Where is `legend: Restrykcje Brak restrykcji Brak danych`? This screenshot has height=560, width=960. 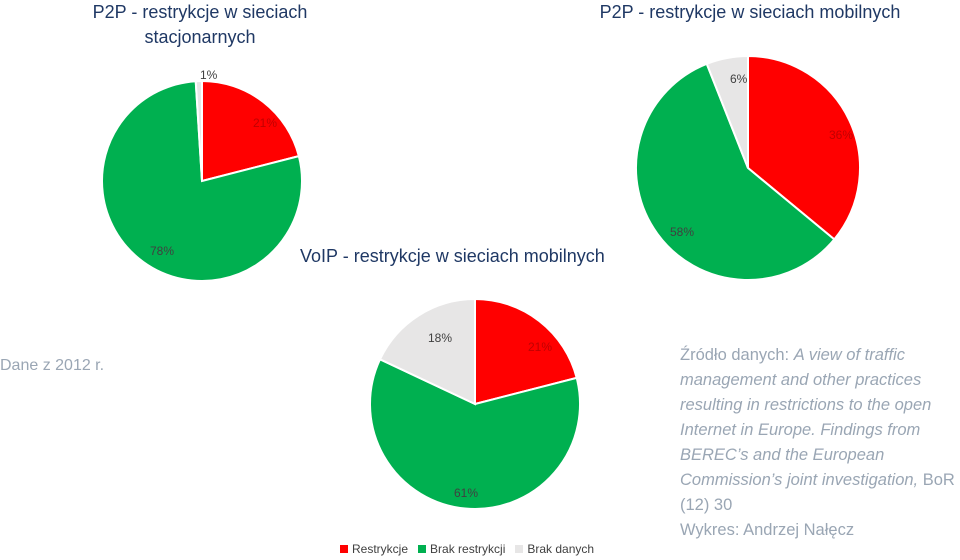 legend: Restrykcje Brak restrykcji Brak danych is located at coordinates (467, 549).